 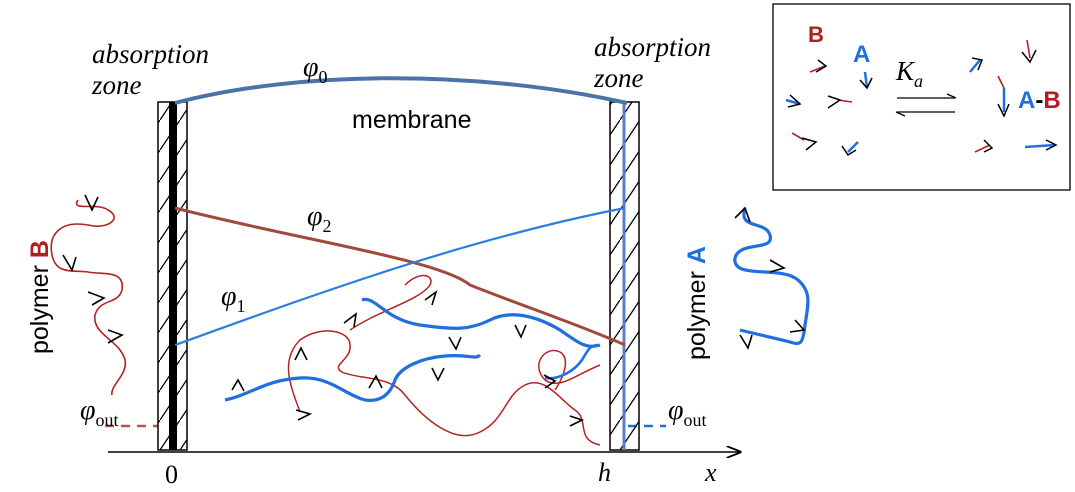 What do you see at coordinates (697, 303) in the screenshot?
I see `polymer-a-label: polymer A` at bounding box center [697, 303].